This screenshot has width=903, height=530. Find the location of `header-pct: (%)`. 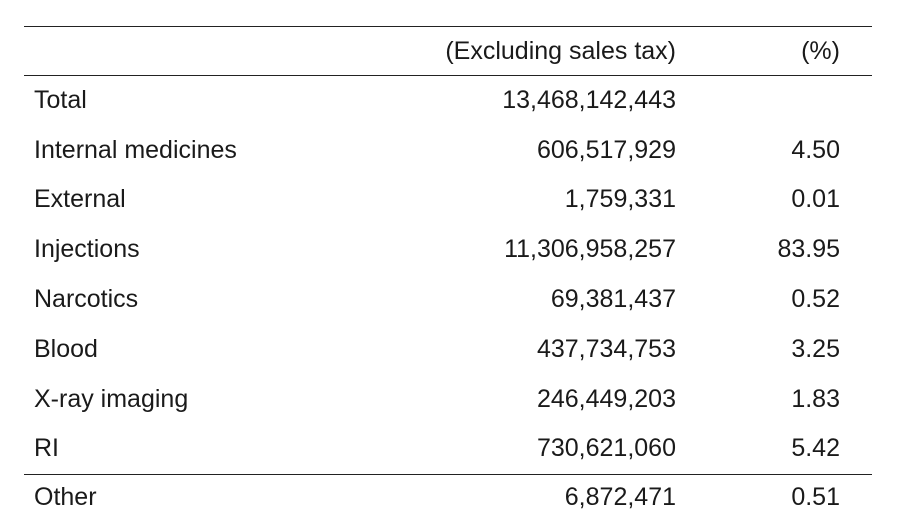

header-pct: (%) is located at coordinates (820, 51).